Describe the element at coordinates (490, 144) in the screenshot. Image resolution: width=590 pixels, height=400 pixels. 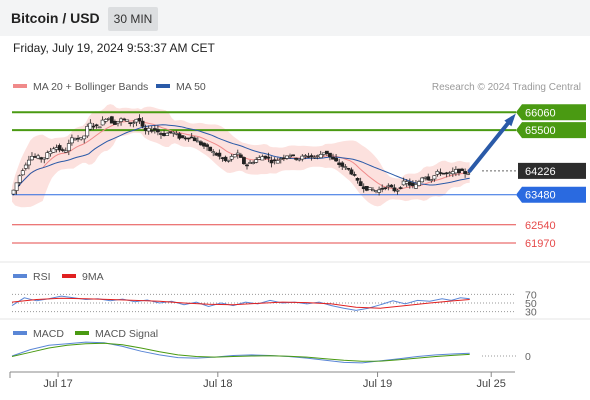
I see `prediction-arrow-shaft` at that location.